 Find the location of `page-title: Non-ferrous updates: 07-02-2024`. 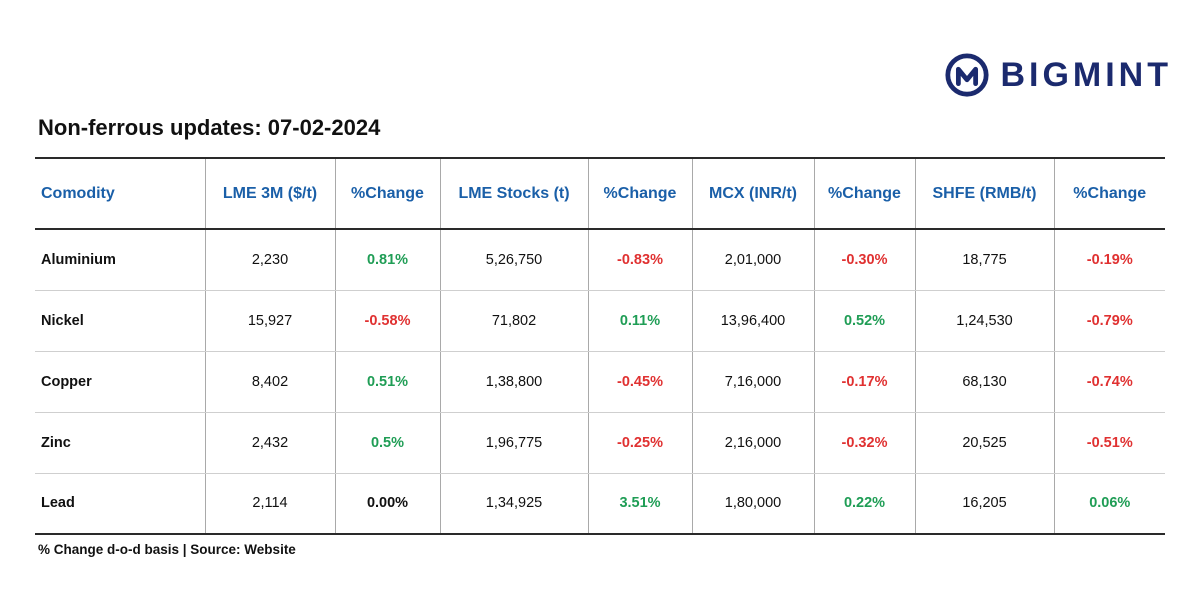

page-title: Non-ferrous updates: 07-02-2024 is located at coordinates (209, 127).